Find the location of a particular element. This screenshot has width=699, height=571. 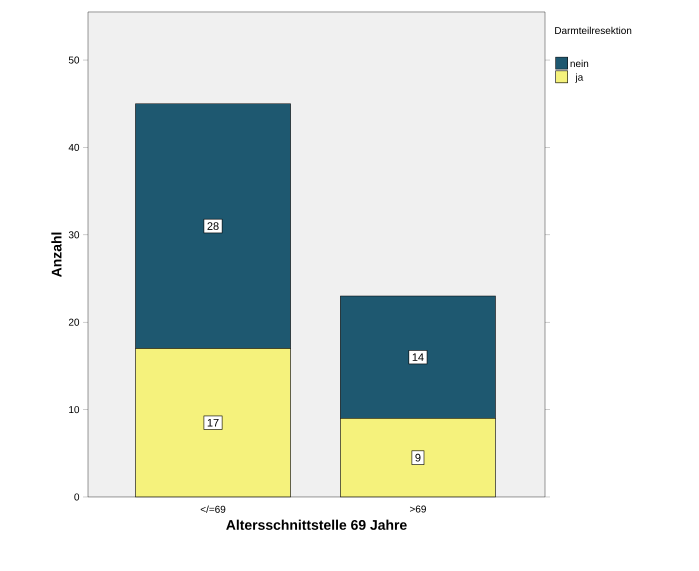

x-tick-label: </=69 is located at coordinates (213, 509).